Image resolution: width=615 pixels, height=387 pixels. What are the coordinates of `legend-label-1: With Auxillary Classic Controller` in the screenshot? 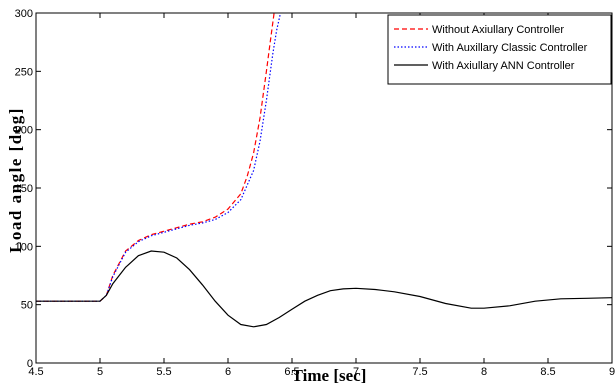 It's located at (510, 48).